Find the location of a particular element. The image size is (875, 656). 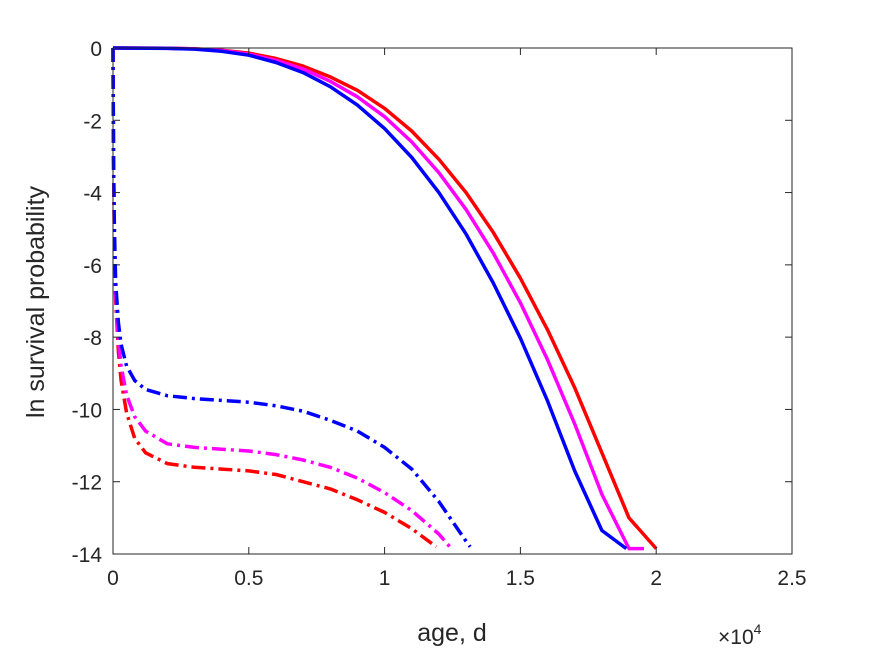

x-tick-label: 0 is located at coordinates (113, 578).